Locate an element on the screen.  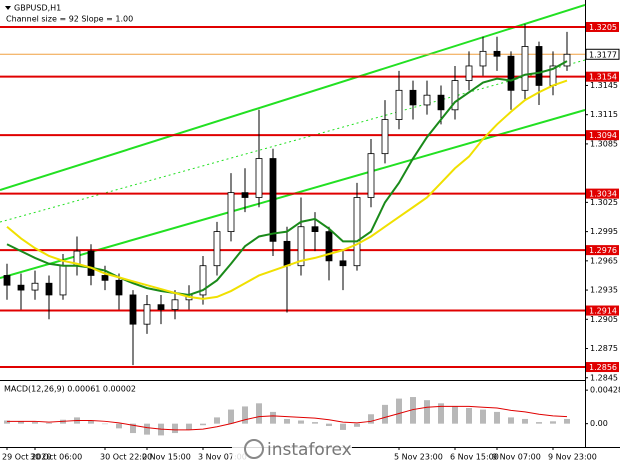
x-tick-label: 9 Nov 23:00 is located at coordinates (572, 457).